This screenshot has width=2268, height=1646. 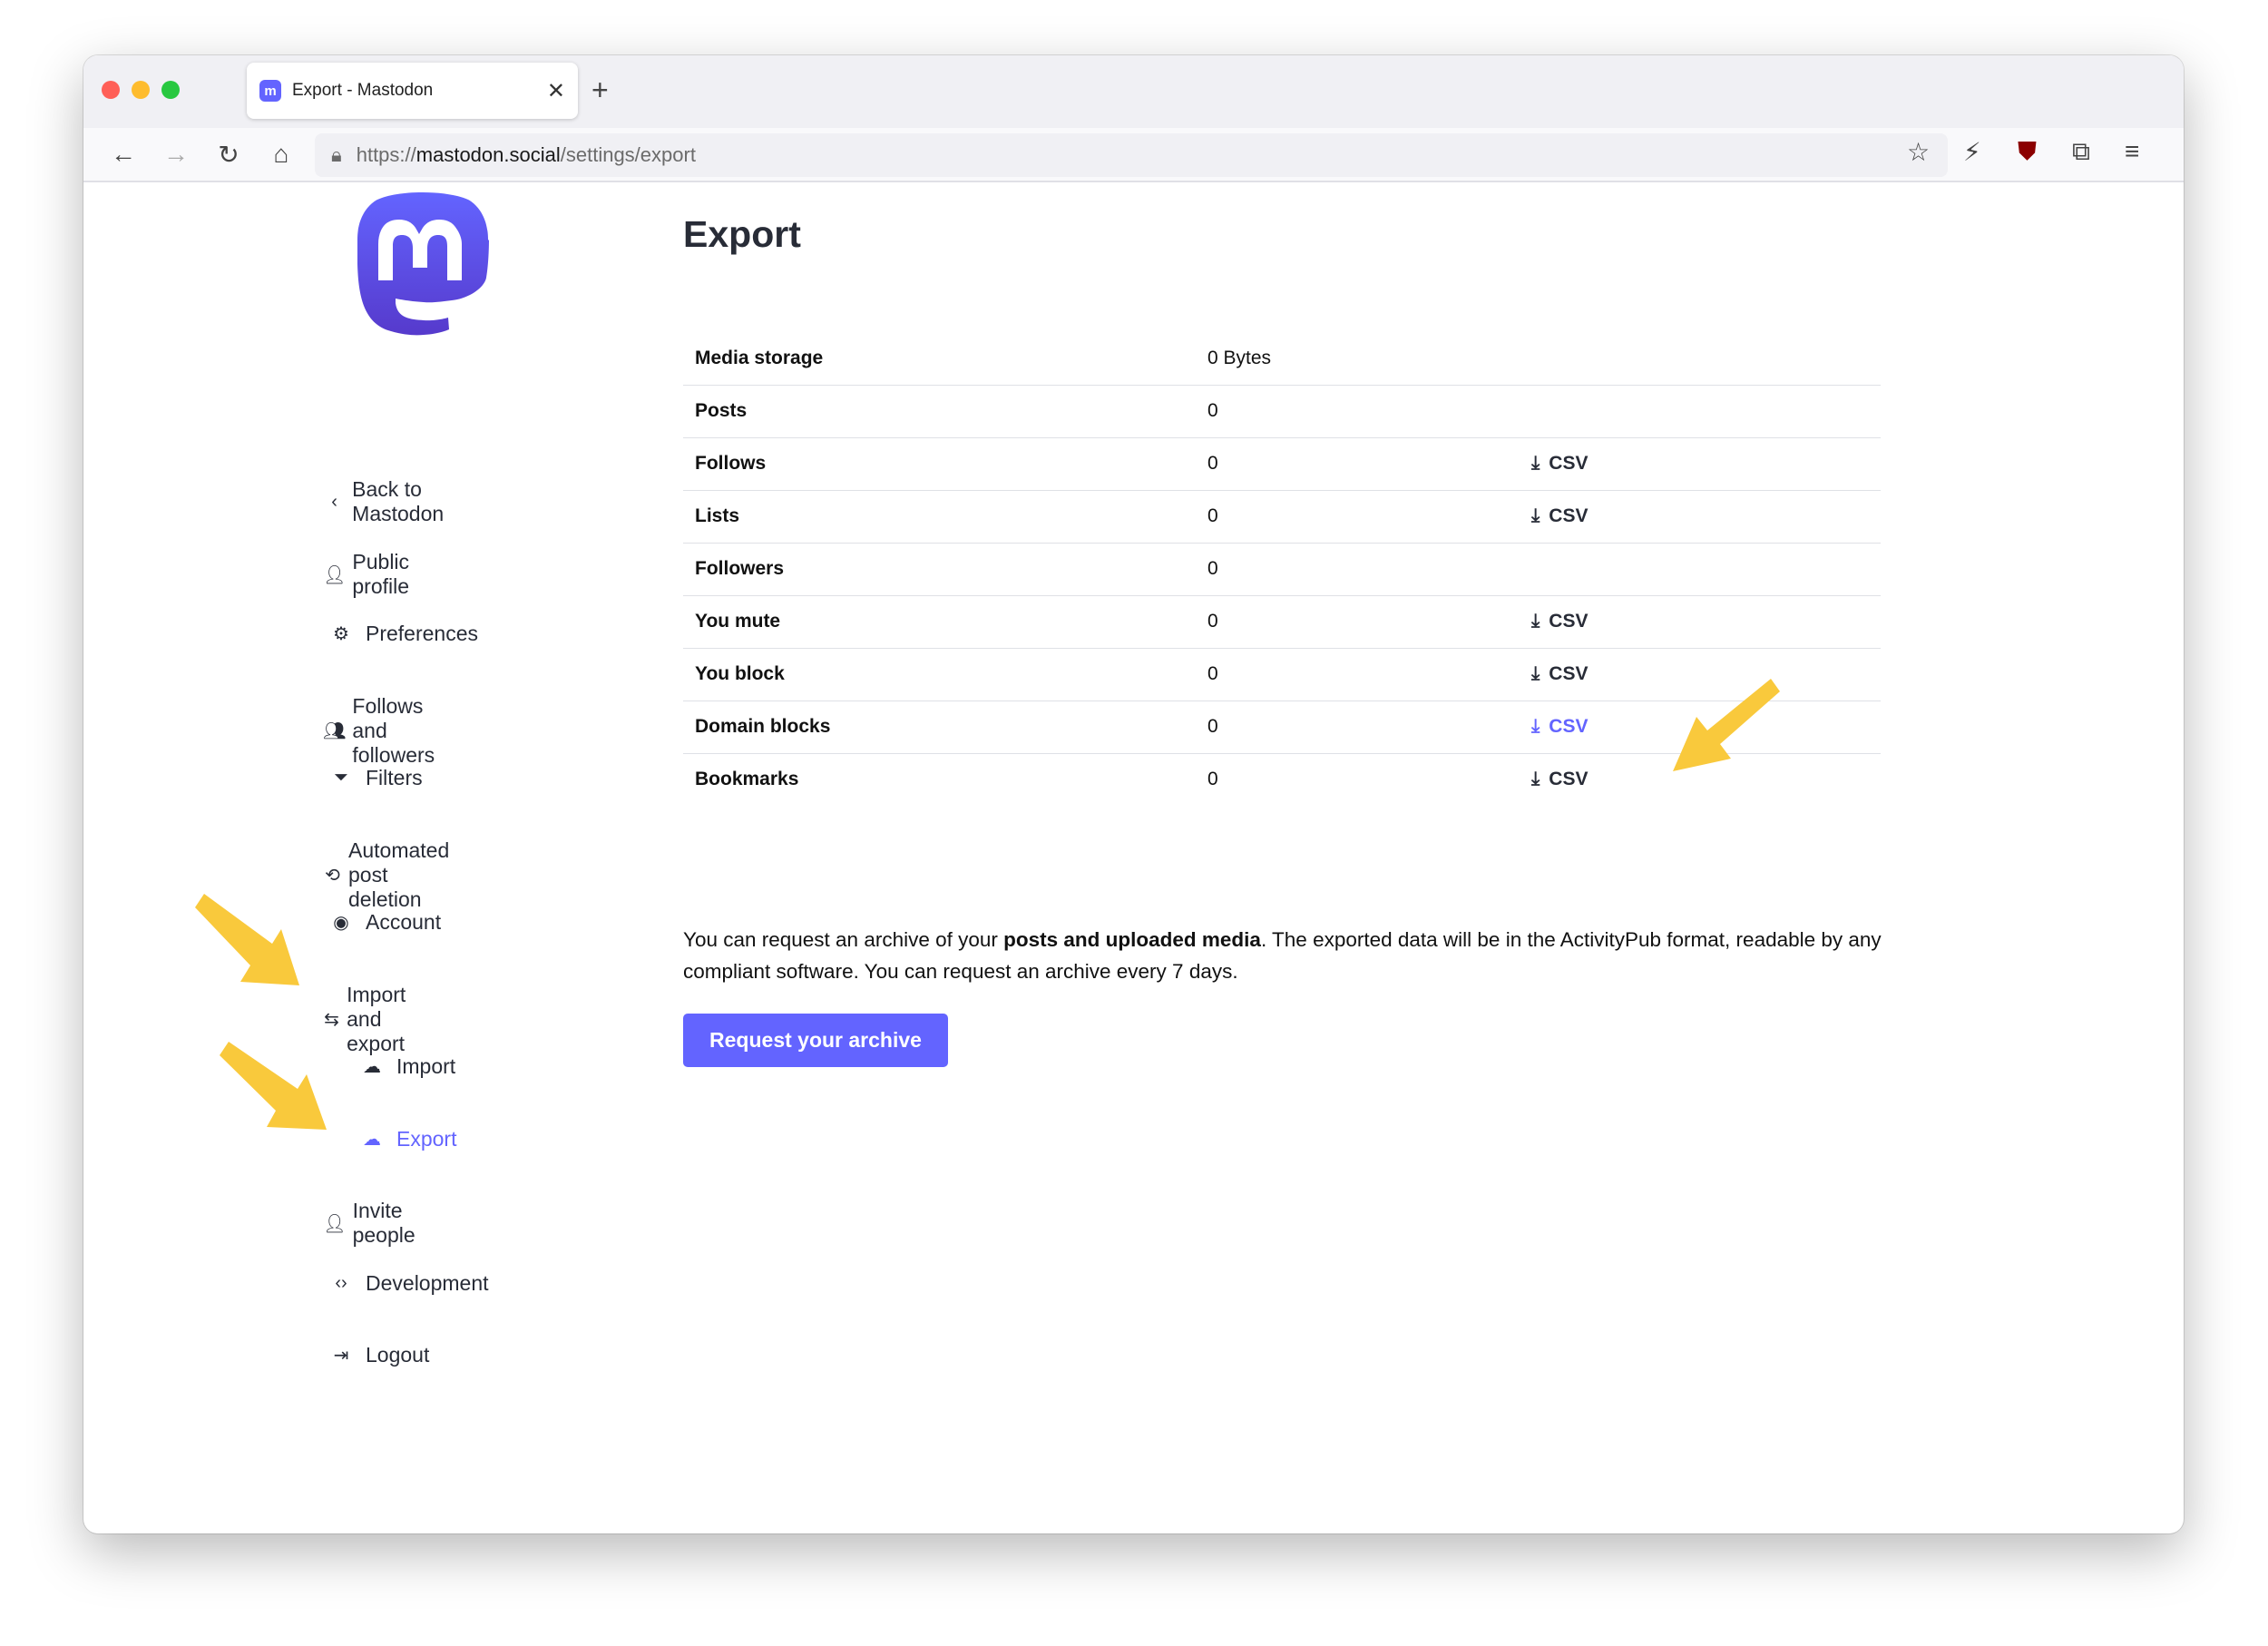 I want to click on sidebar-item-label: Public profile, so click(x=381, y=574).